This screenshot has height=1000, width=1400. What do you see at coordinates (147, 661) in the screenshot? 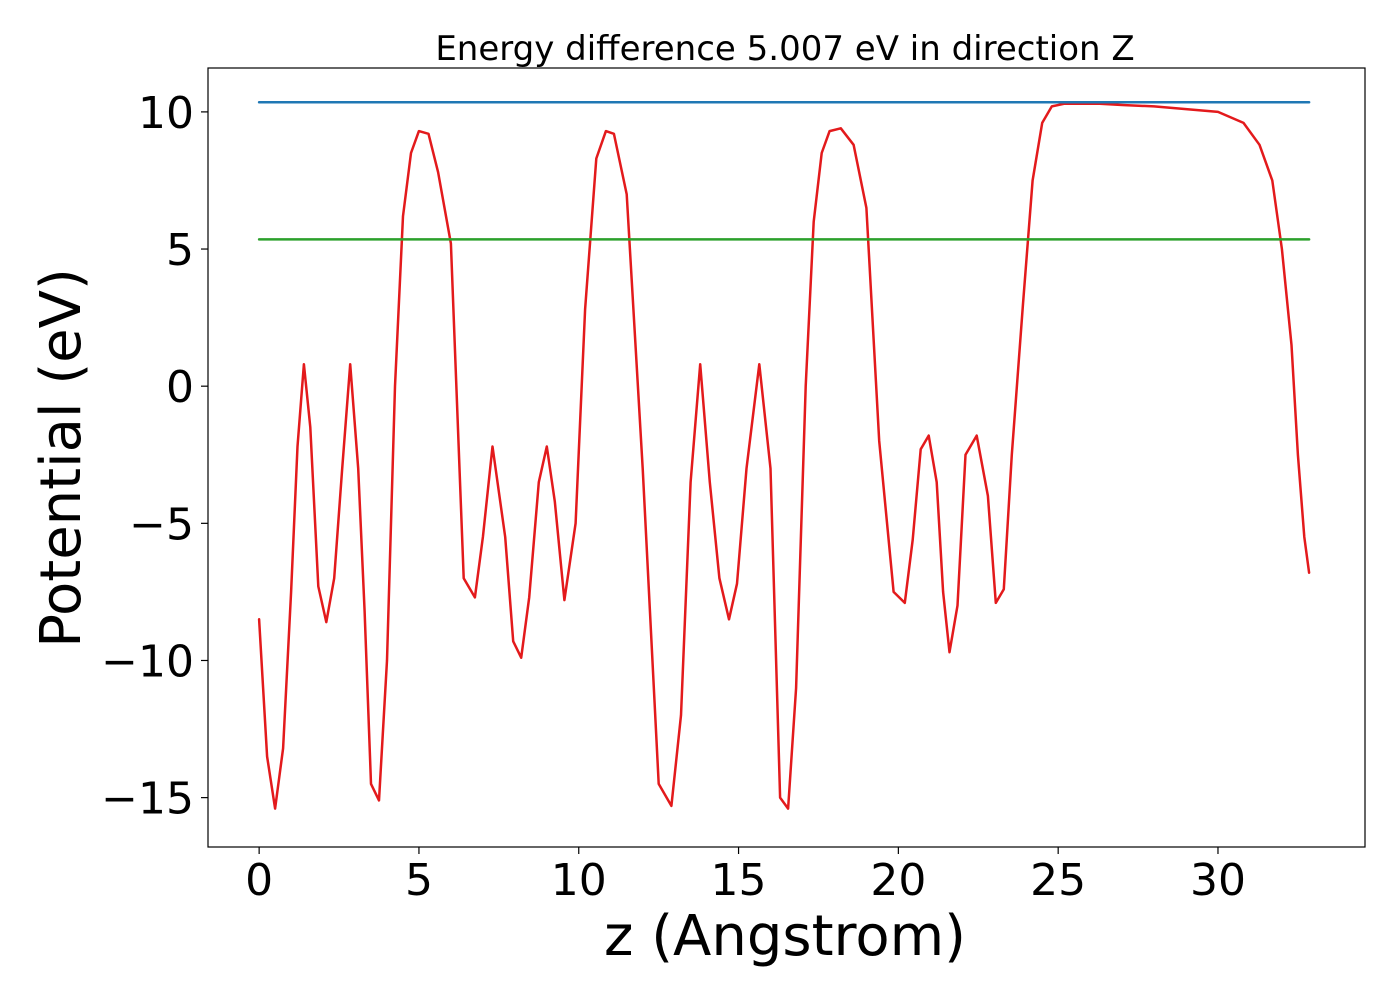
I see `y-tick-label: −10` at bounding box center [147, 661].